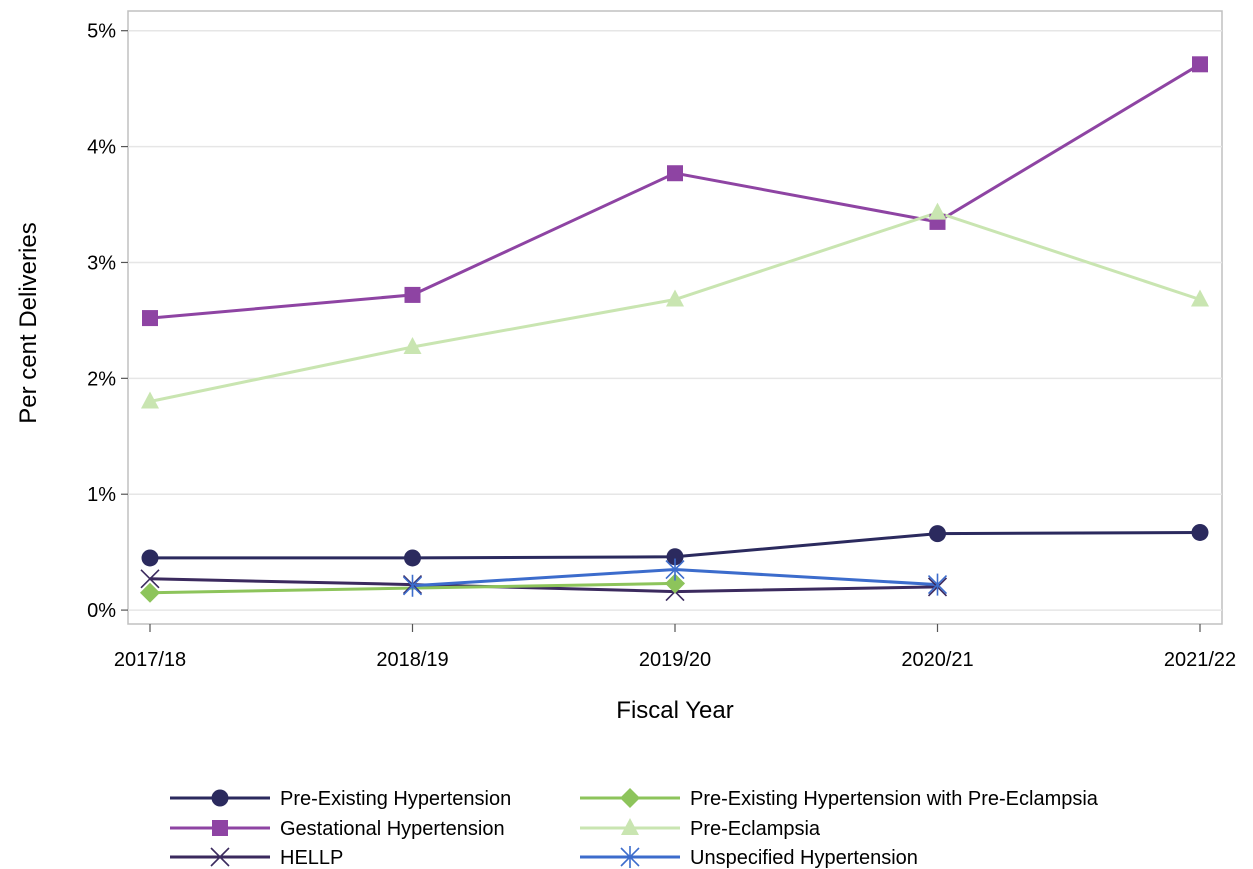 This screenshot has height=869, width=1253. Describe the element at coordinates (101, 379) in the screenshot. I see `y-tick-label: 2%` at that location.